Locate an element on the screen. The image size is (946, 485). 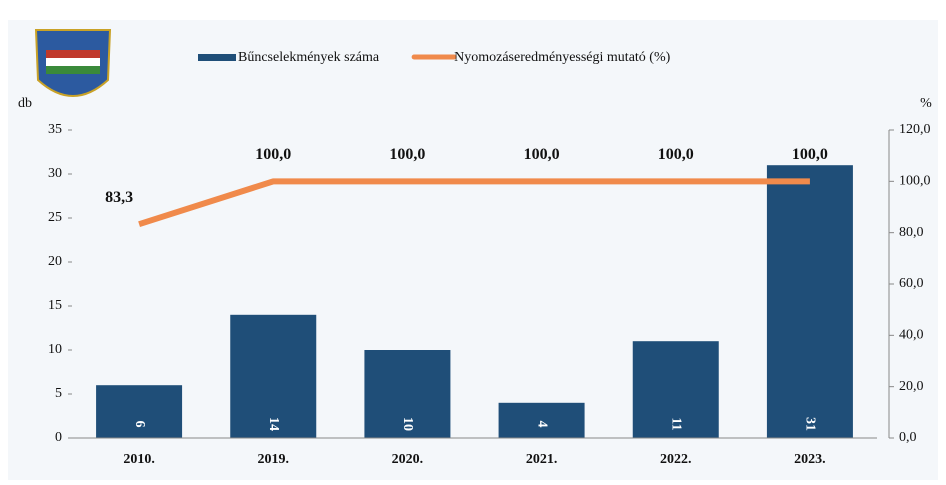
bar-value-label: 31 is located at coordinates (810, 424).